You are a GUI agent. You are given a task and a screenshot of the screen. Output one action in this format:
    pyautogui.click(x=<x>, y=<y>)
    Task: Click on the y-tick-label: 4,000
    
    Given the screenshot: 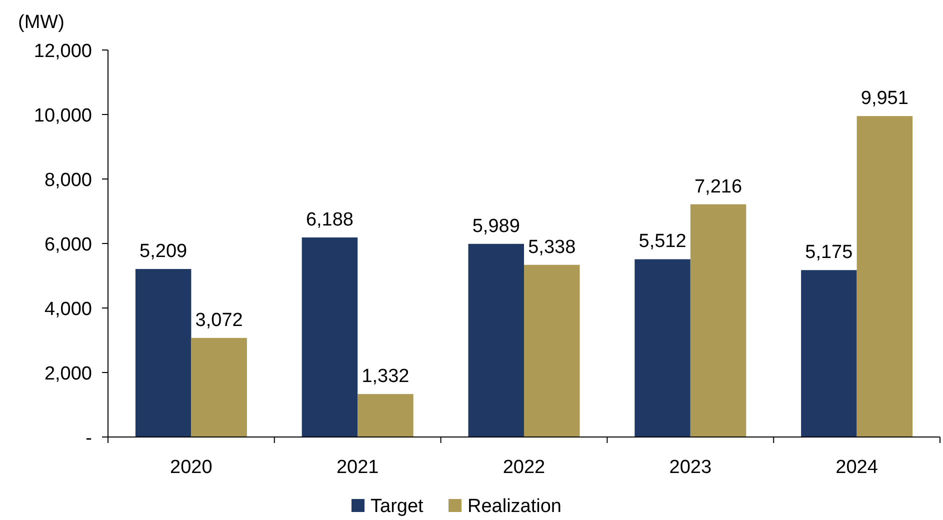 What is the action you would take?
    pyautogui.click(x=68, y=309)
    